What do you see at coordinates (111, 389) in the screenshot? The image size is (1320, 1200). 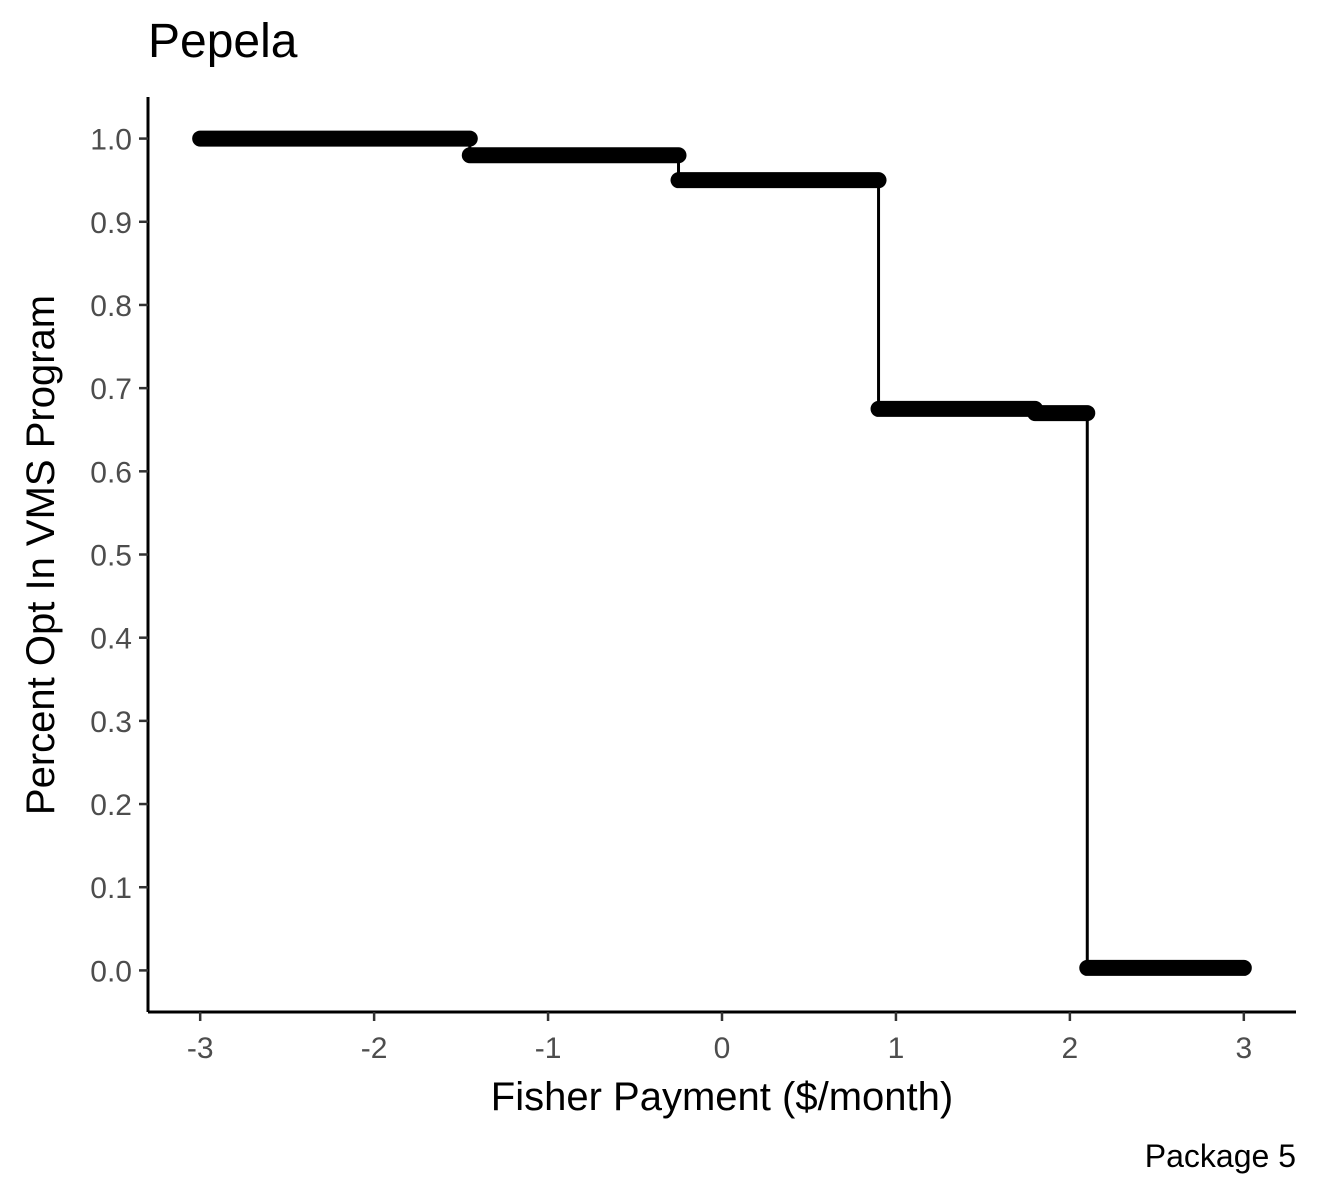 I see `y-tick-label: 0.7` at bounding box center [111, 389].